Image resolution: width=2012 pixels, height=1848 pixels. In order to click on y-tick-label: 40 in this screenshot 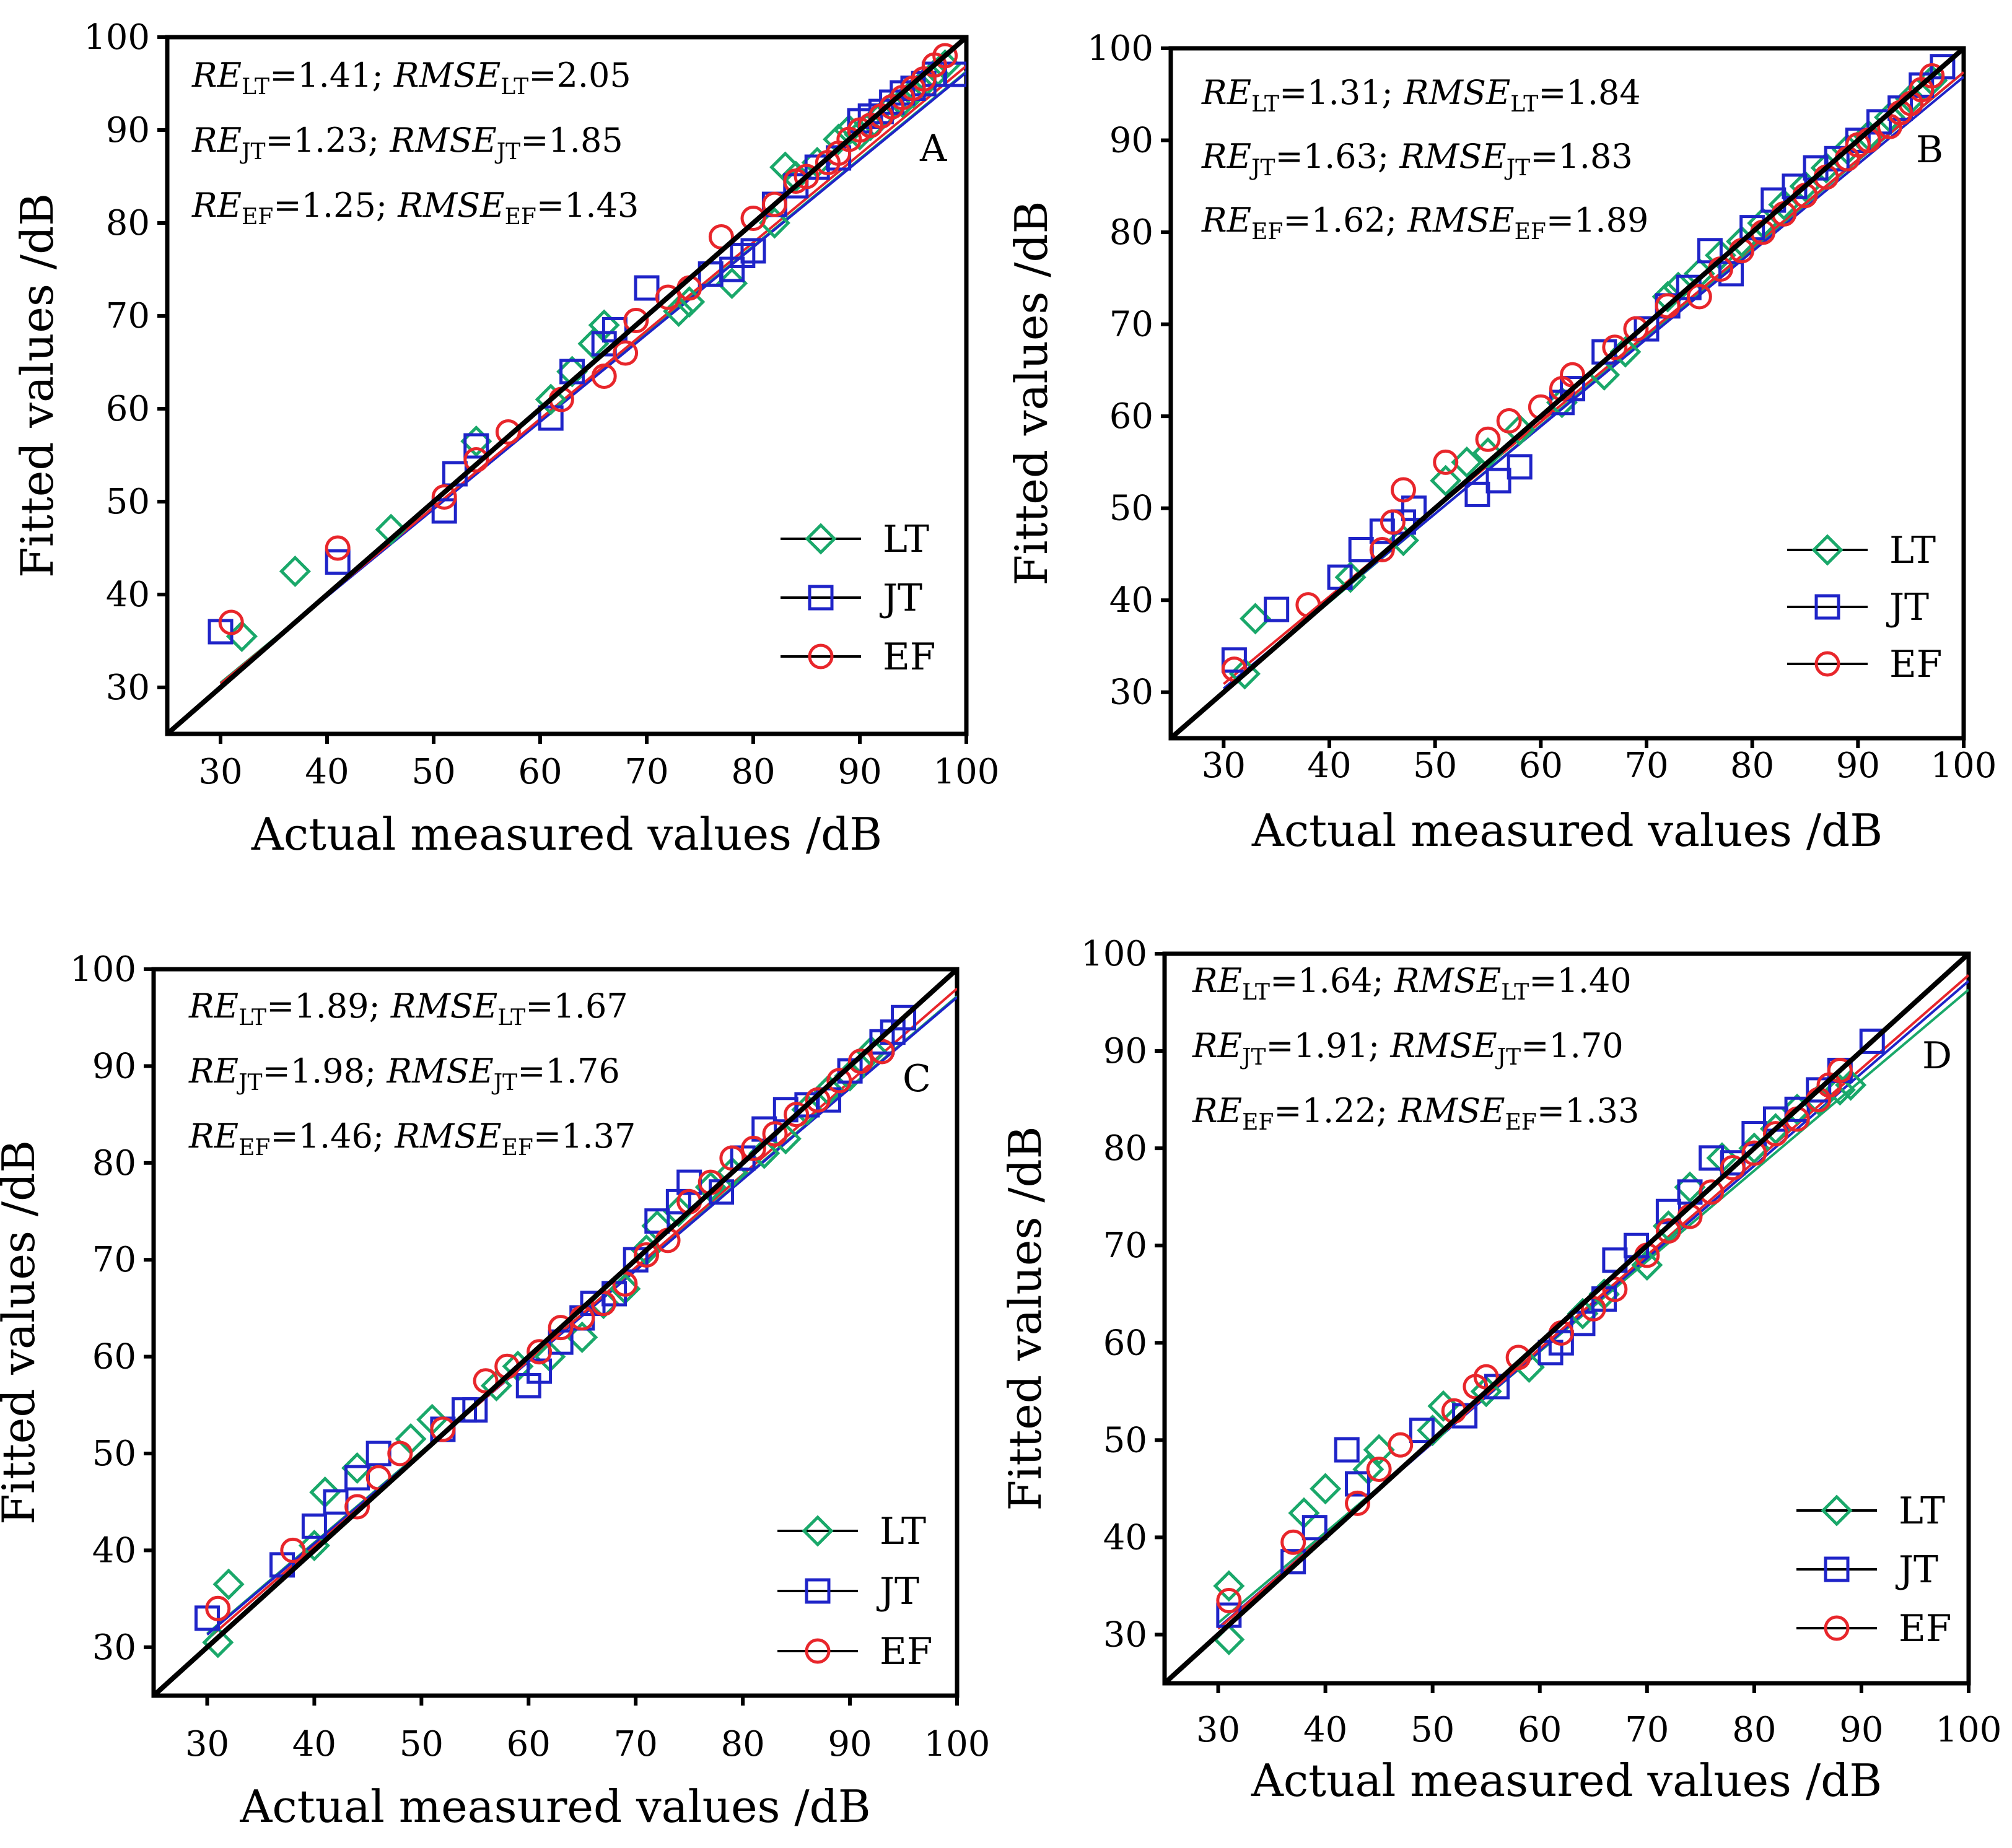, I will do `click(1131, 600)`.